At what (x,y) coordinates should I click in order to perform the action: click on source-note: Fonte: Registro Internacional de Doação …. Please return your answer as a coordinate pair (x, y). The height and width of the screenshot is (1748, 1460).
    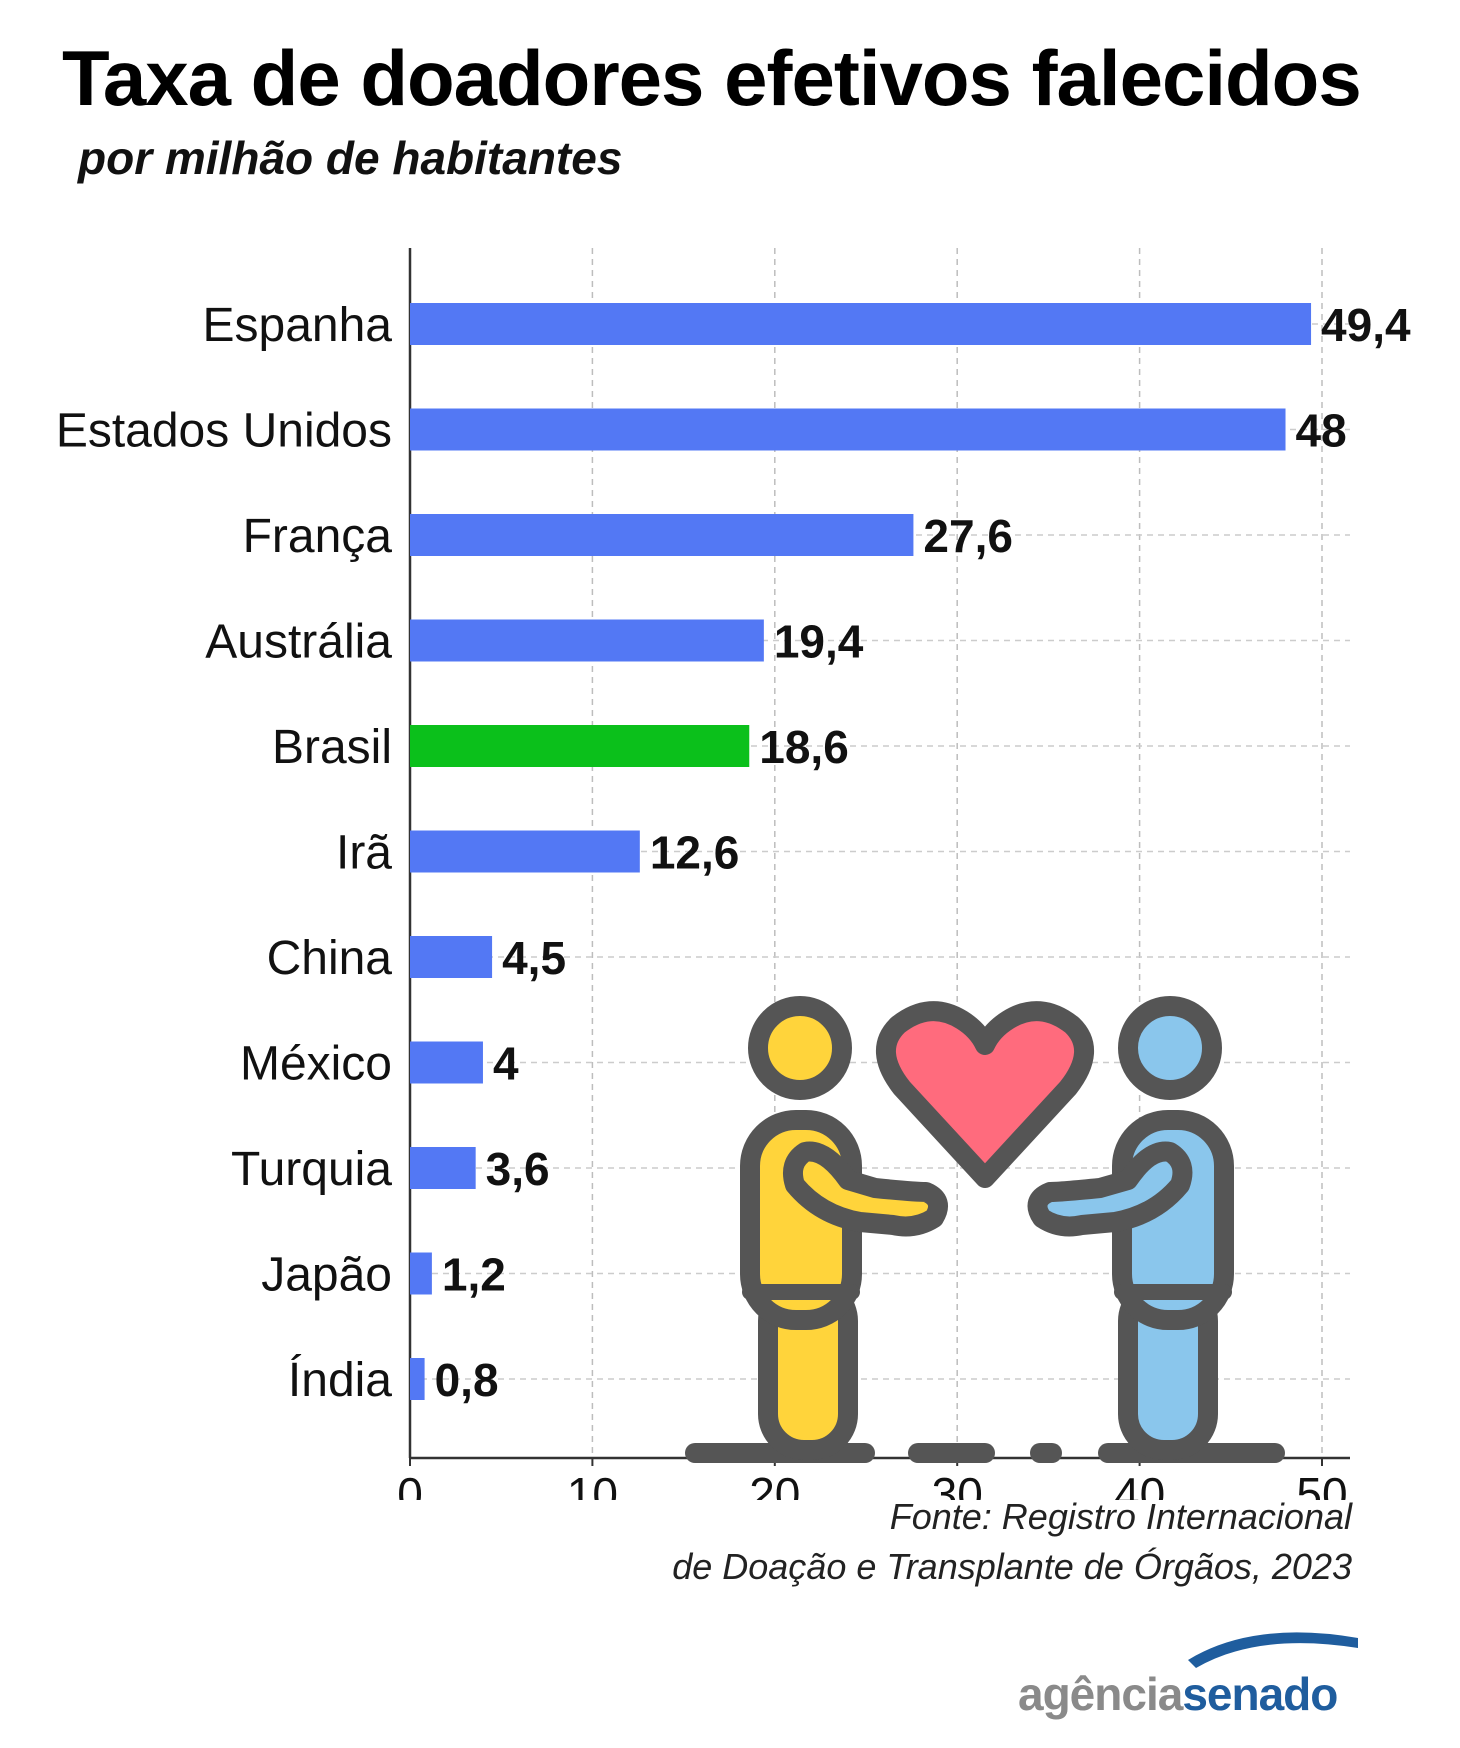
    Looking at the image, I should click on (1012, 1542).